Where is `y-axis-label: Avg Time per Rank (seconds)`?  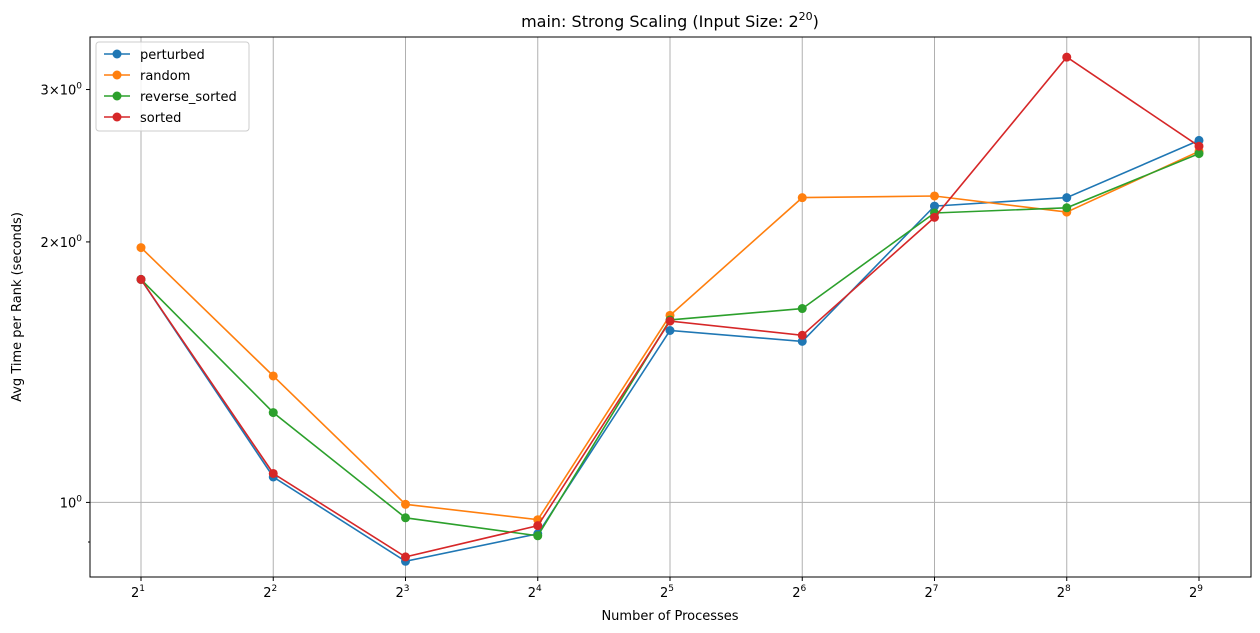 y-axis-label: Avg Time per Rank (seconds) is located at coordinates (17, 307).